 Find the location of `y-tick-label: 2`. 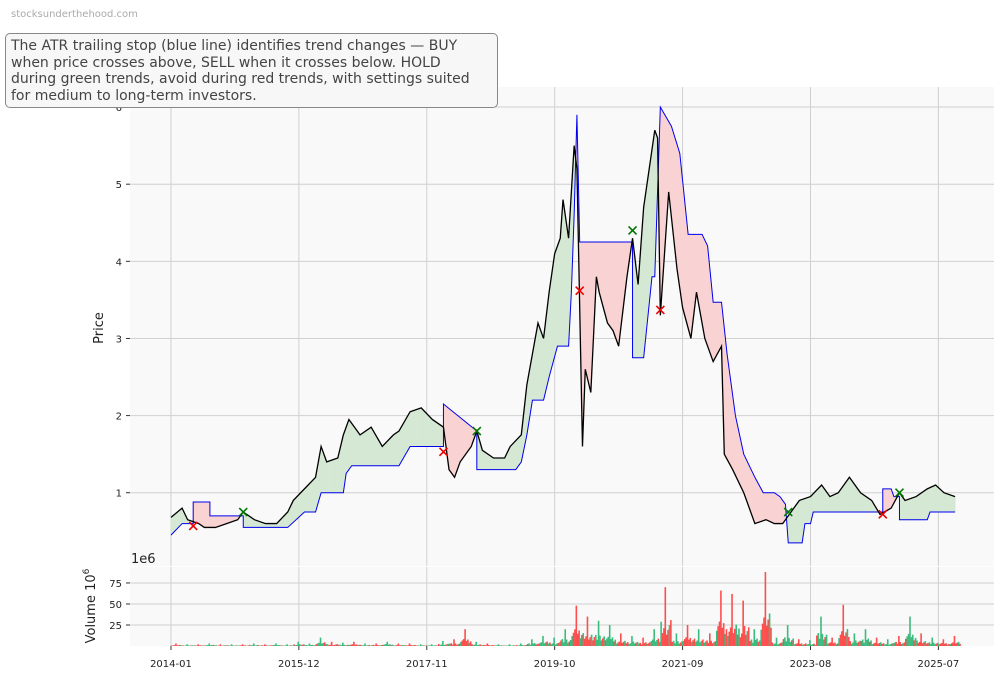

y-tick-label: 2 is located at coordinates (119, 417).